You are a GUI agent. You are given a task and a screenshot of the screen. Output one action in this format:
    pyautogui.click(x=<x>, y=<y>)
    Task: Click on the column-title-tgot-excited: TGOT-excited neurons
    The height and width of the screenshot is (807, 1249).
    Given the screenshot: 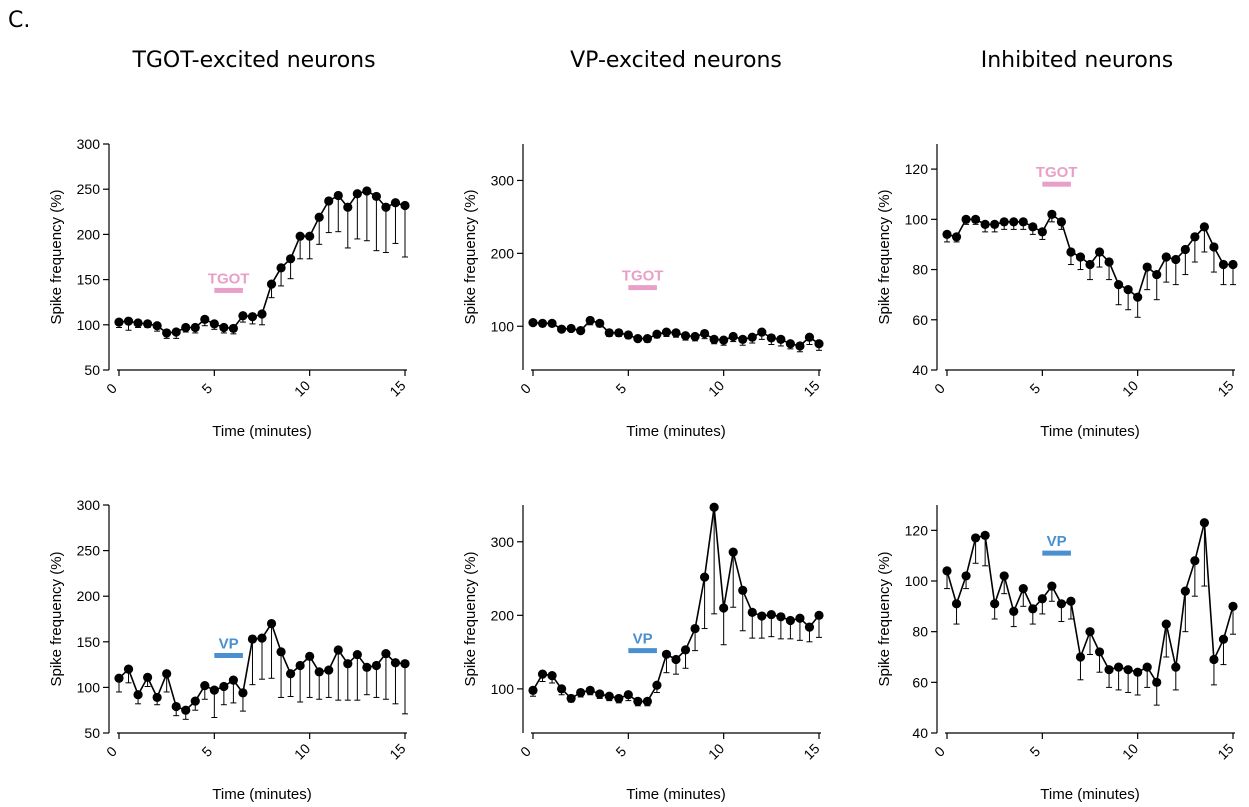 What is the action you would take?
    pyautogui.click(x=254, y=60)
    